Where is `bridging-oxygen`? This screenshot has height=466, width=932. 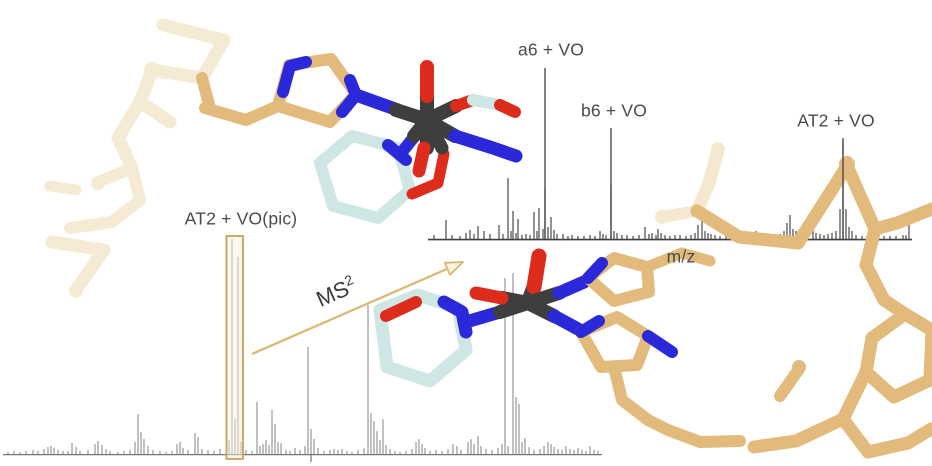
bridging-oxygen is located at coordinates (489, 295).